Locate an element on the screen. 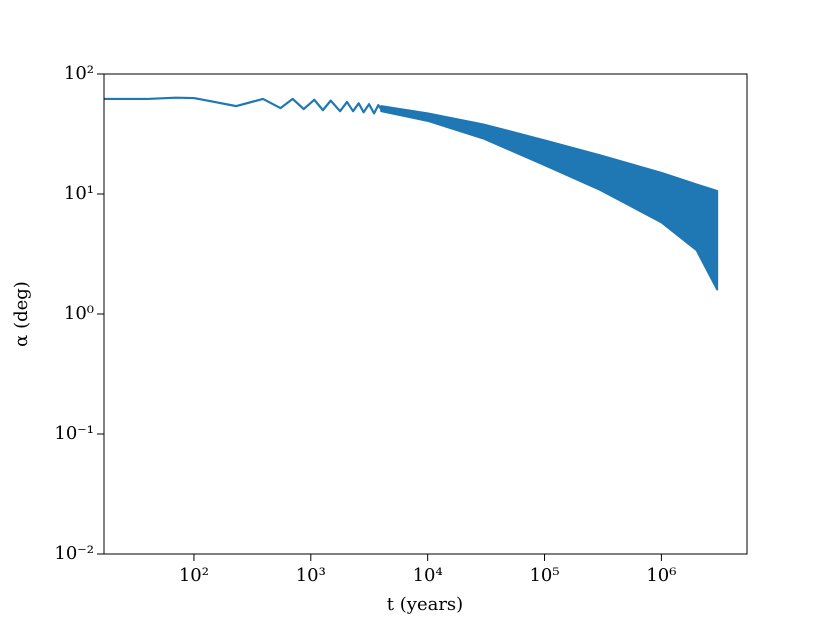 The height and width of the screenshot is (627, 830). x-tick-label: 10³ is located at coordinates (311, 575).